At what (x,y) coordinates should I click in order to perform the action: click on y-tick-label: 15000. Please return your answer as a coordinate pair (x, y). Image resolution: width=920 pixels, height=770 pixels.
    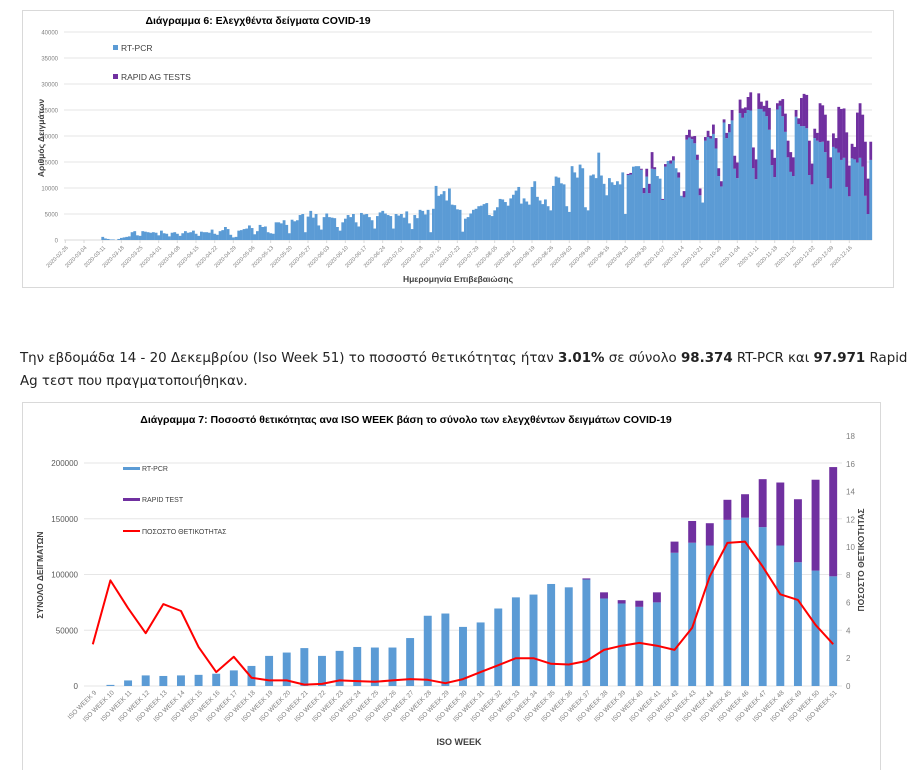
    Looking at the image, I should click on (49, 164).